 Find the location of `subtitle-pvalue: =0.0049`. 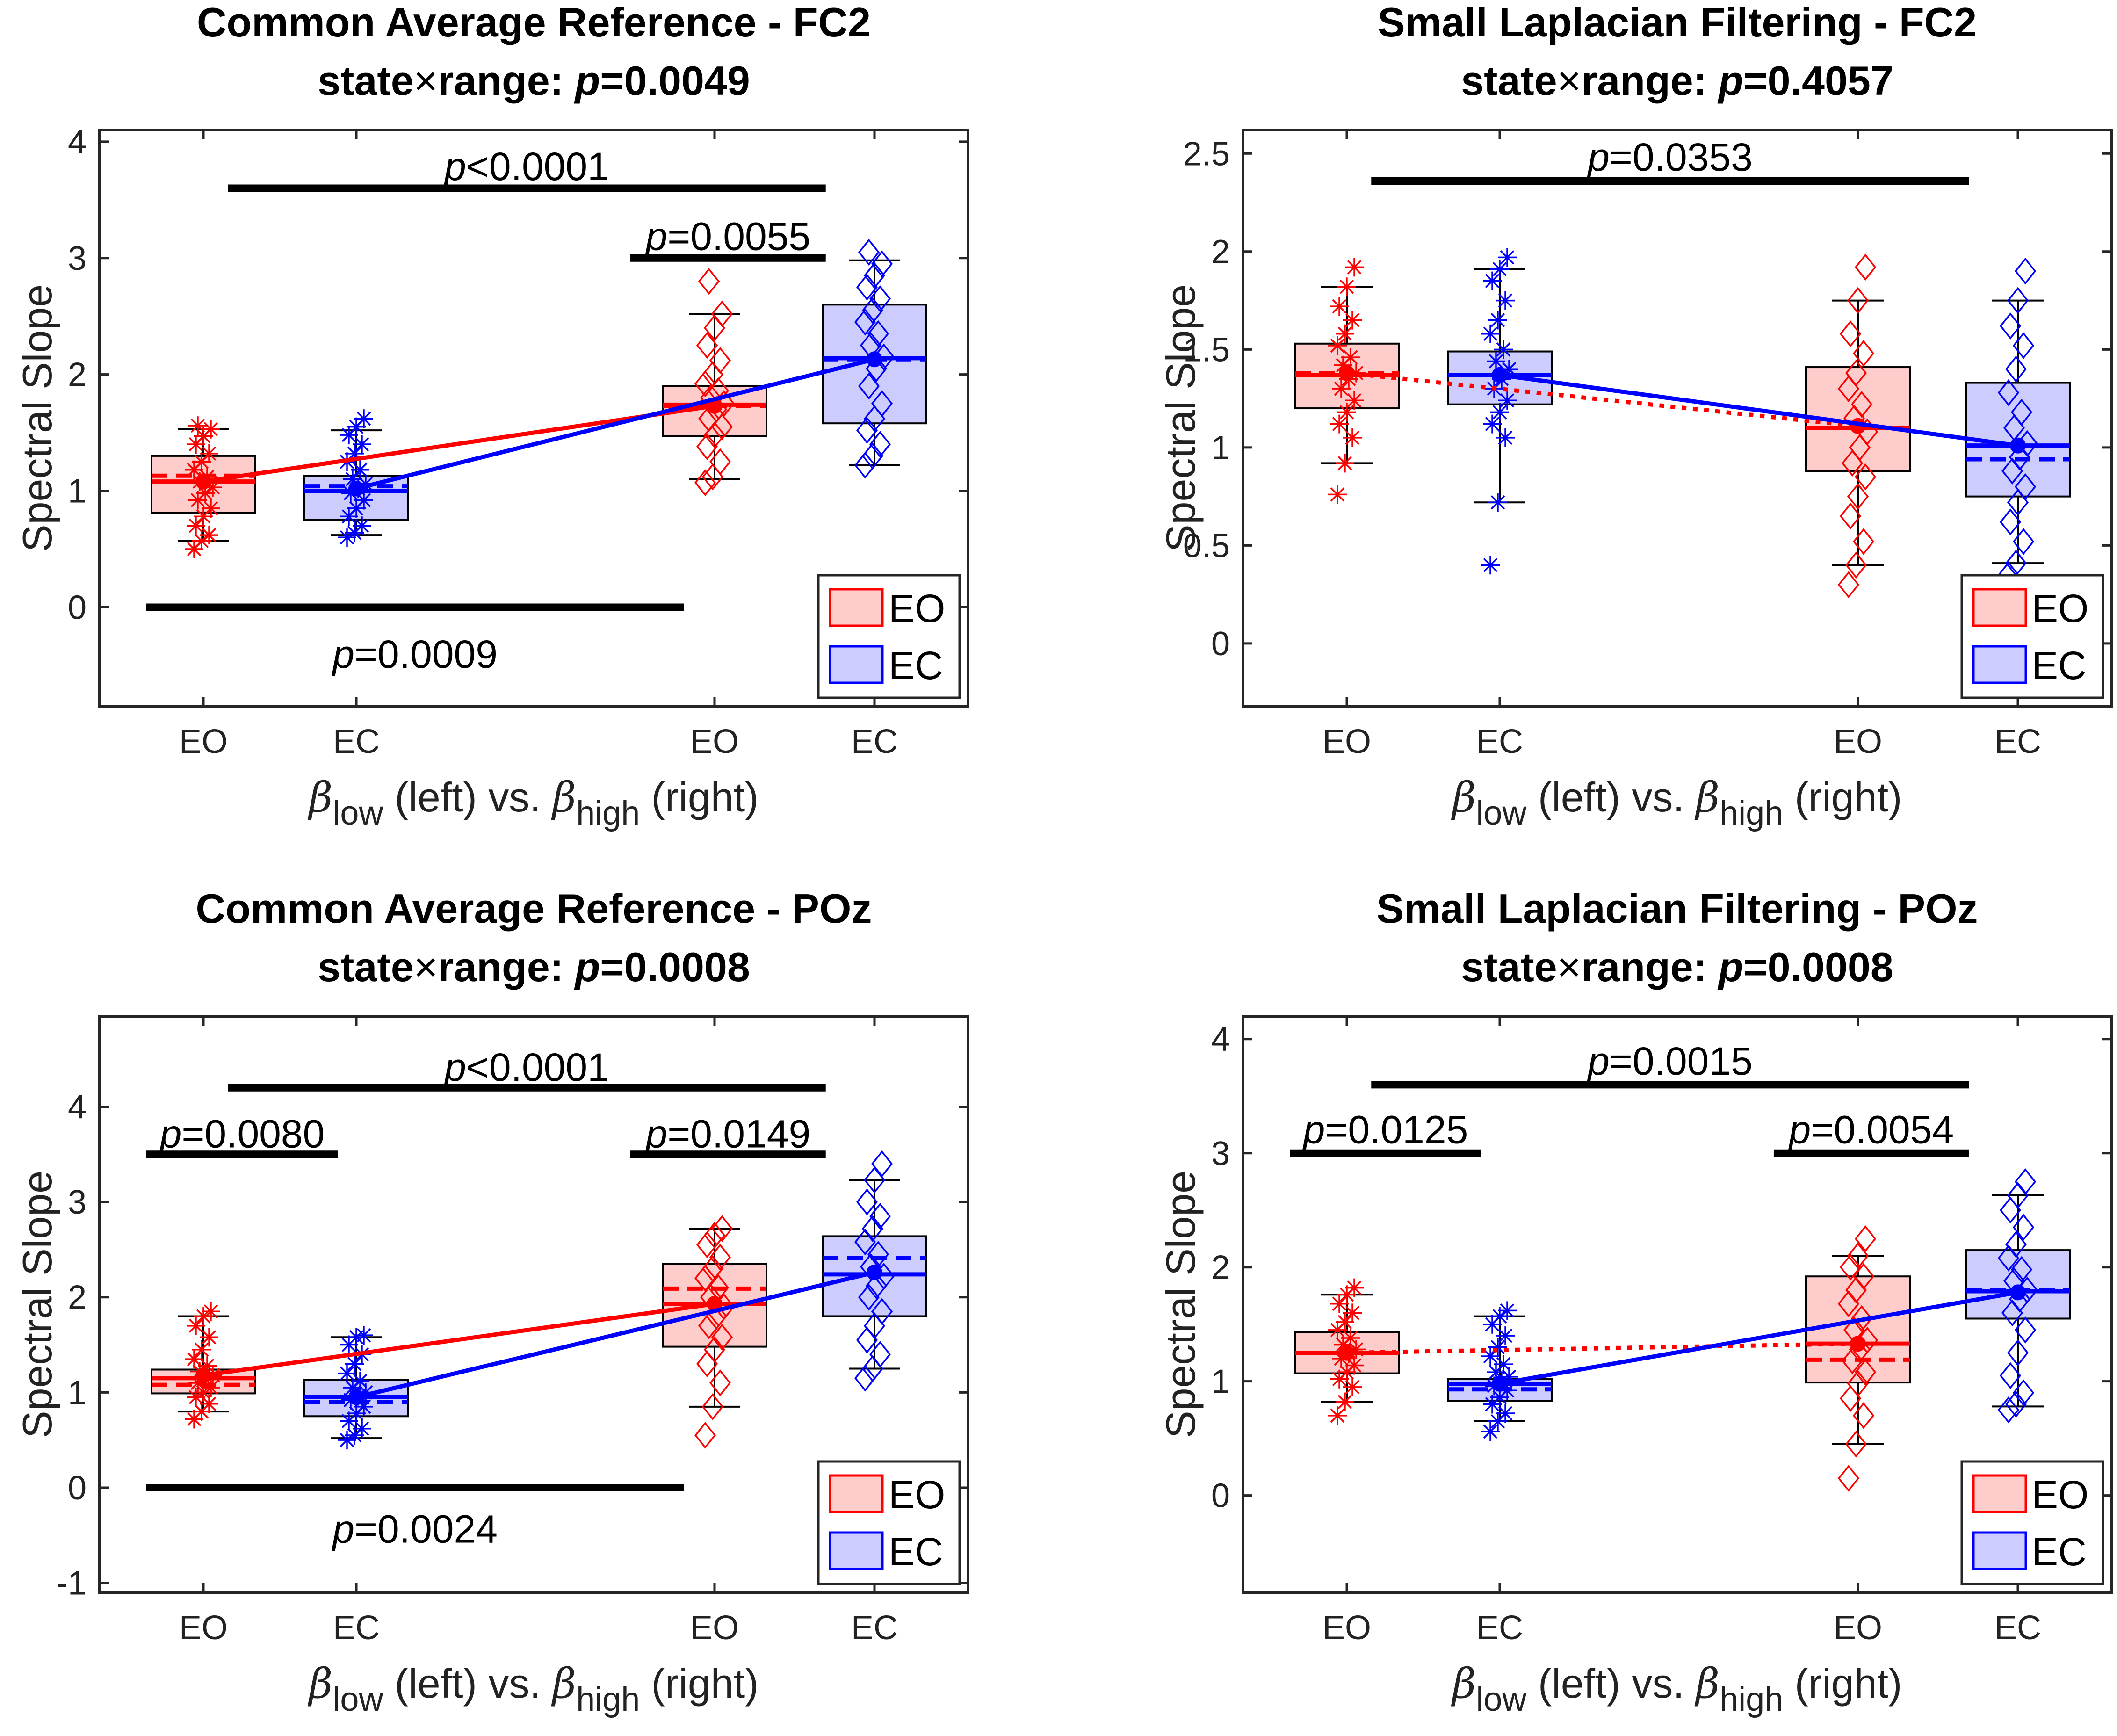

subtitle-pvalue: =0.0049 is located at coordinates (675, 81).